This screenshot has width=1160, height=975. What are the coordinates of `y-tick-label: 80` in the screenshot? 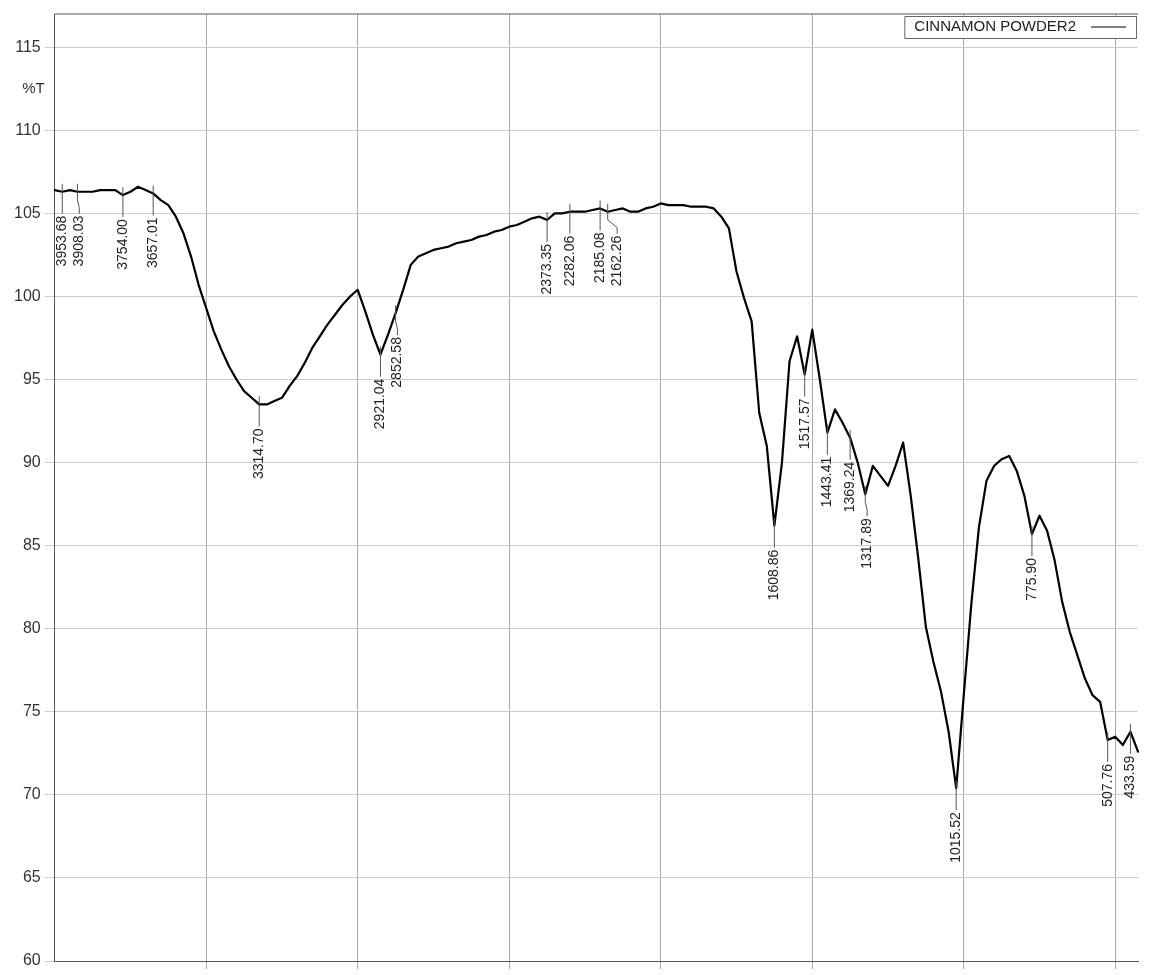 It's located at (31, 628).